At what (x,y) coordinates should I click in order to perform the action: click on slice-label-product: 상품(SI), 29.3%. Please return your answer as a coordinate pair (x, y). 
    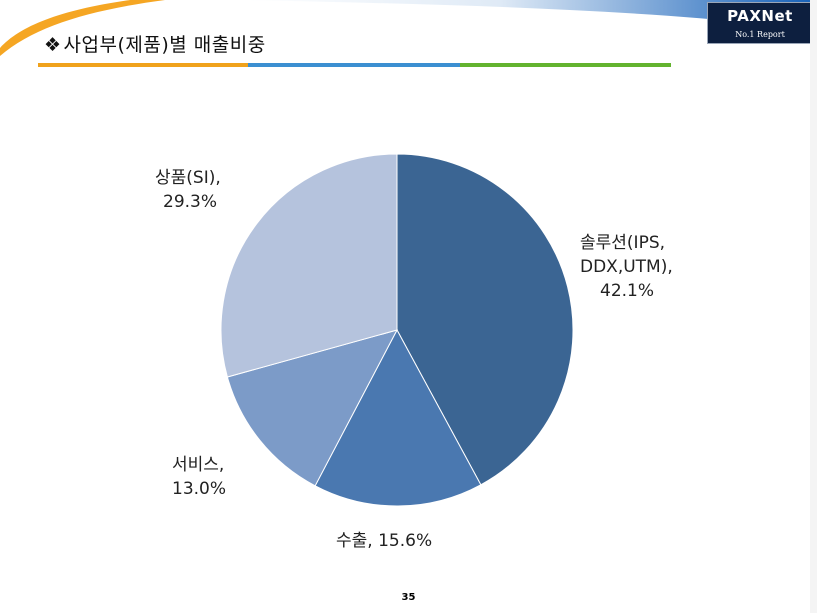
    Looking at the image, I should click on (188, 190).